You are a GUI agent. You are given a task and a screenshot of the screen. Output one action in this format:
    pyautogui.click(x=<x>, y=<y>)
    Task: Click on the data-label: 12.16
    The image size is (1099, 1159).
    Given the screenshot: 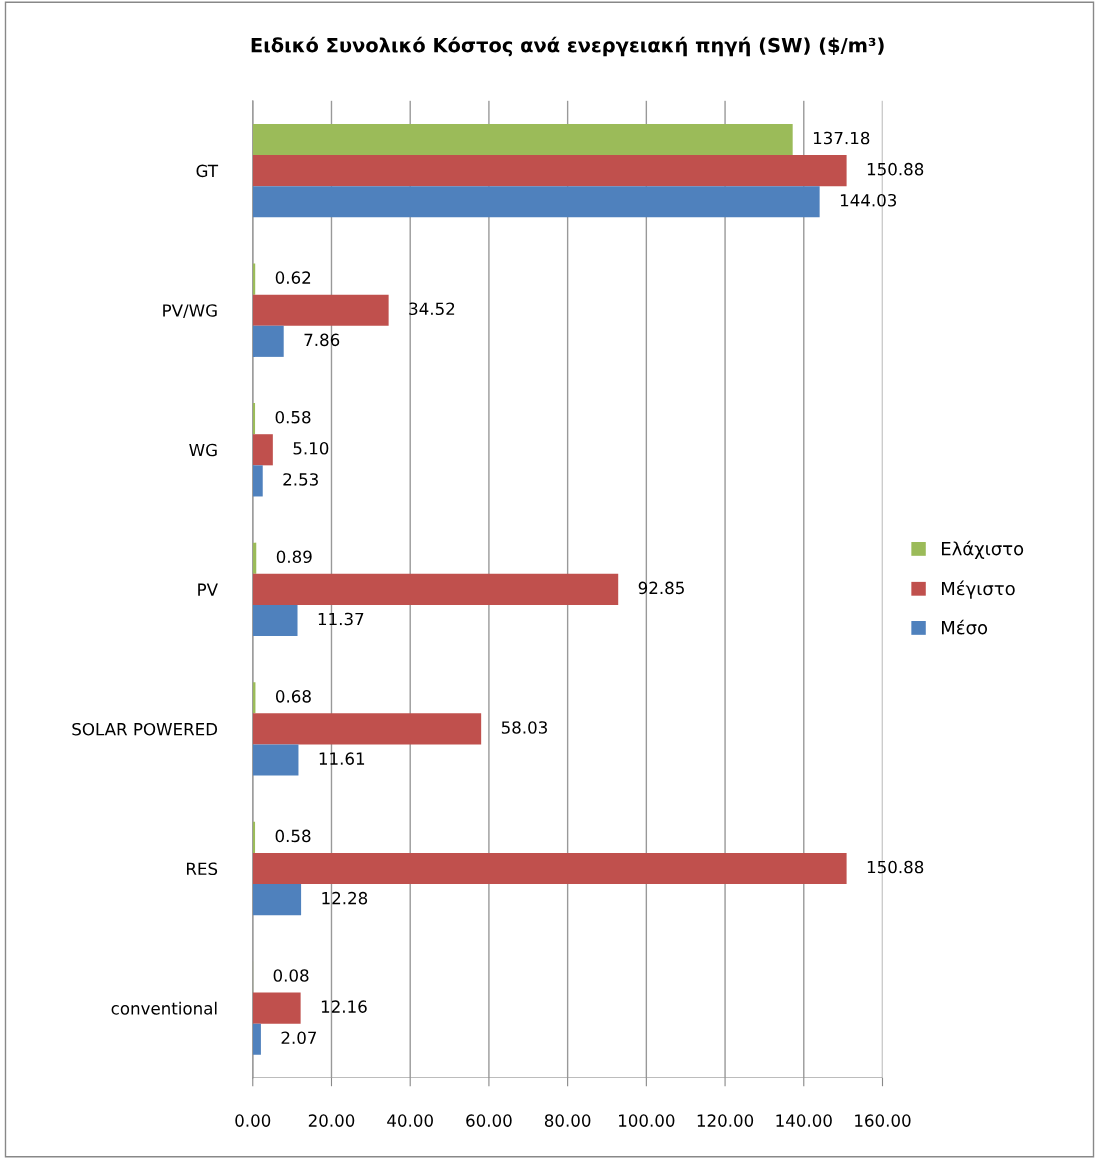 What is the action you would take?
    pyautogui.click(x=344, y=1006)
    